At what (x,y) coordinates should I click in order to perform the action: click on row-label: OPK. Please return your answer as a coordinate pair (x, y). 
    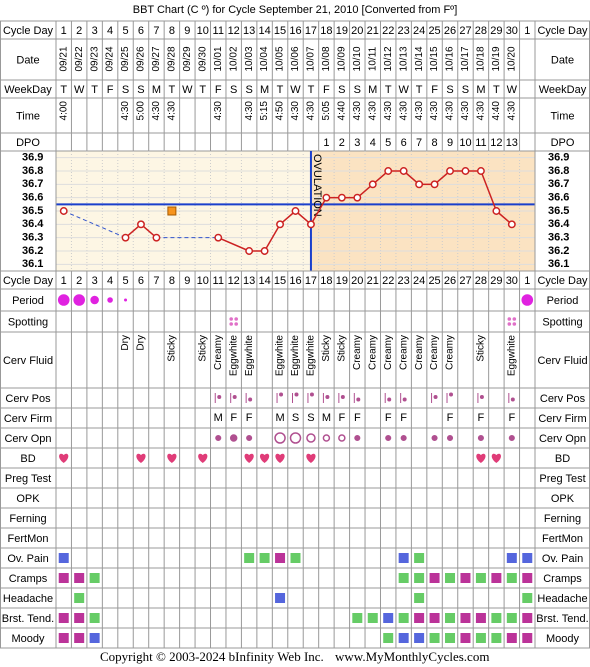
    Looking at the image, I should click on (563, 499).